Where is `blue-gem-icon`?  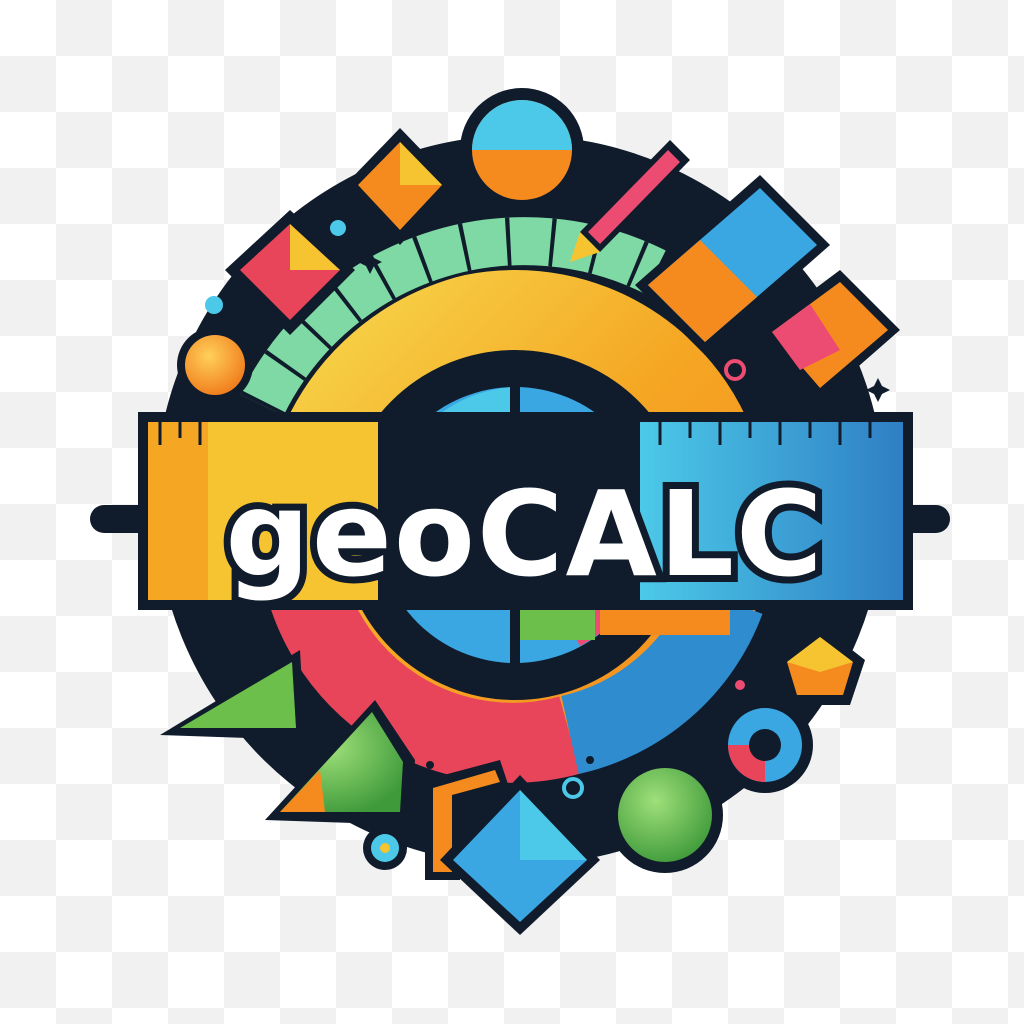 blue-gem-icon is located at coordinates (520, 855).